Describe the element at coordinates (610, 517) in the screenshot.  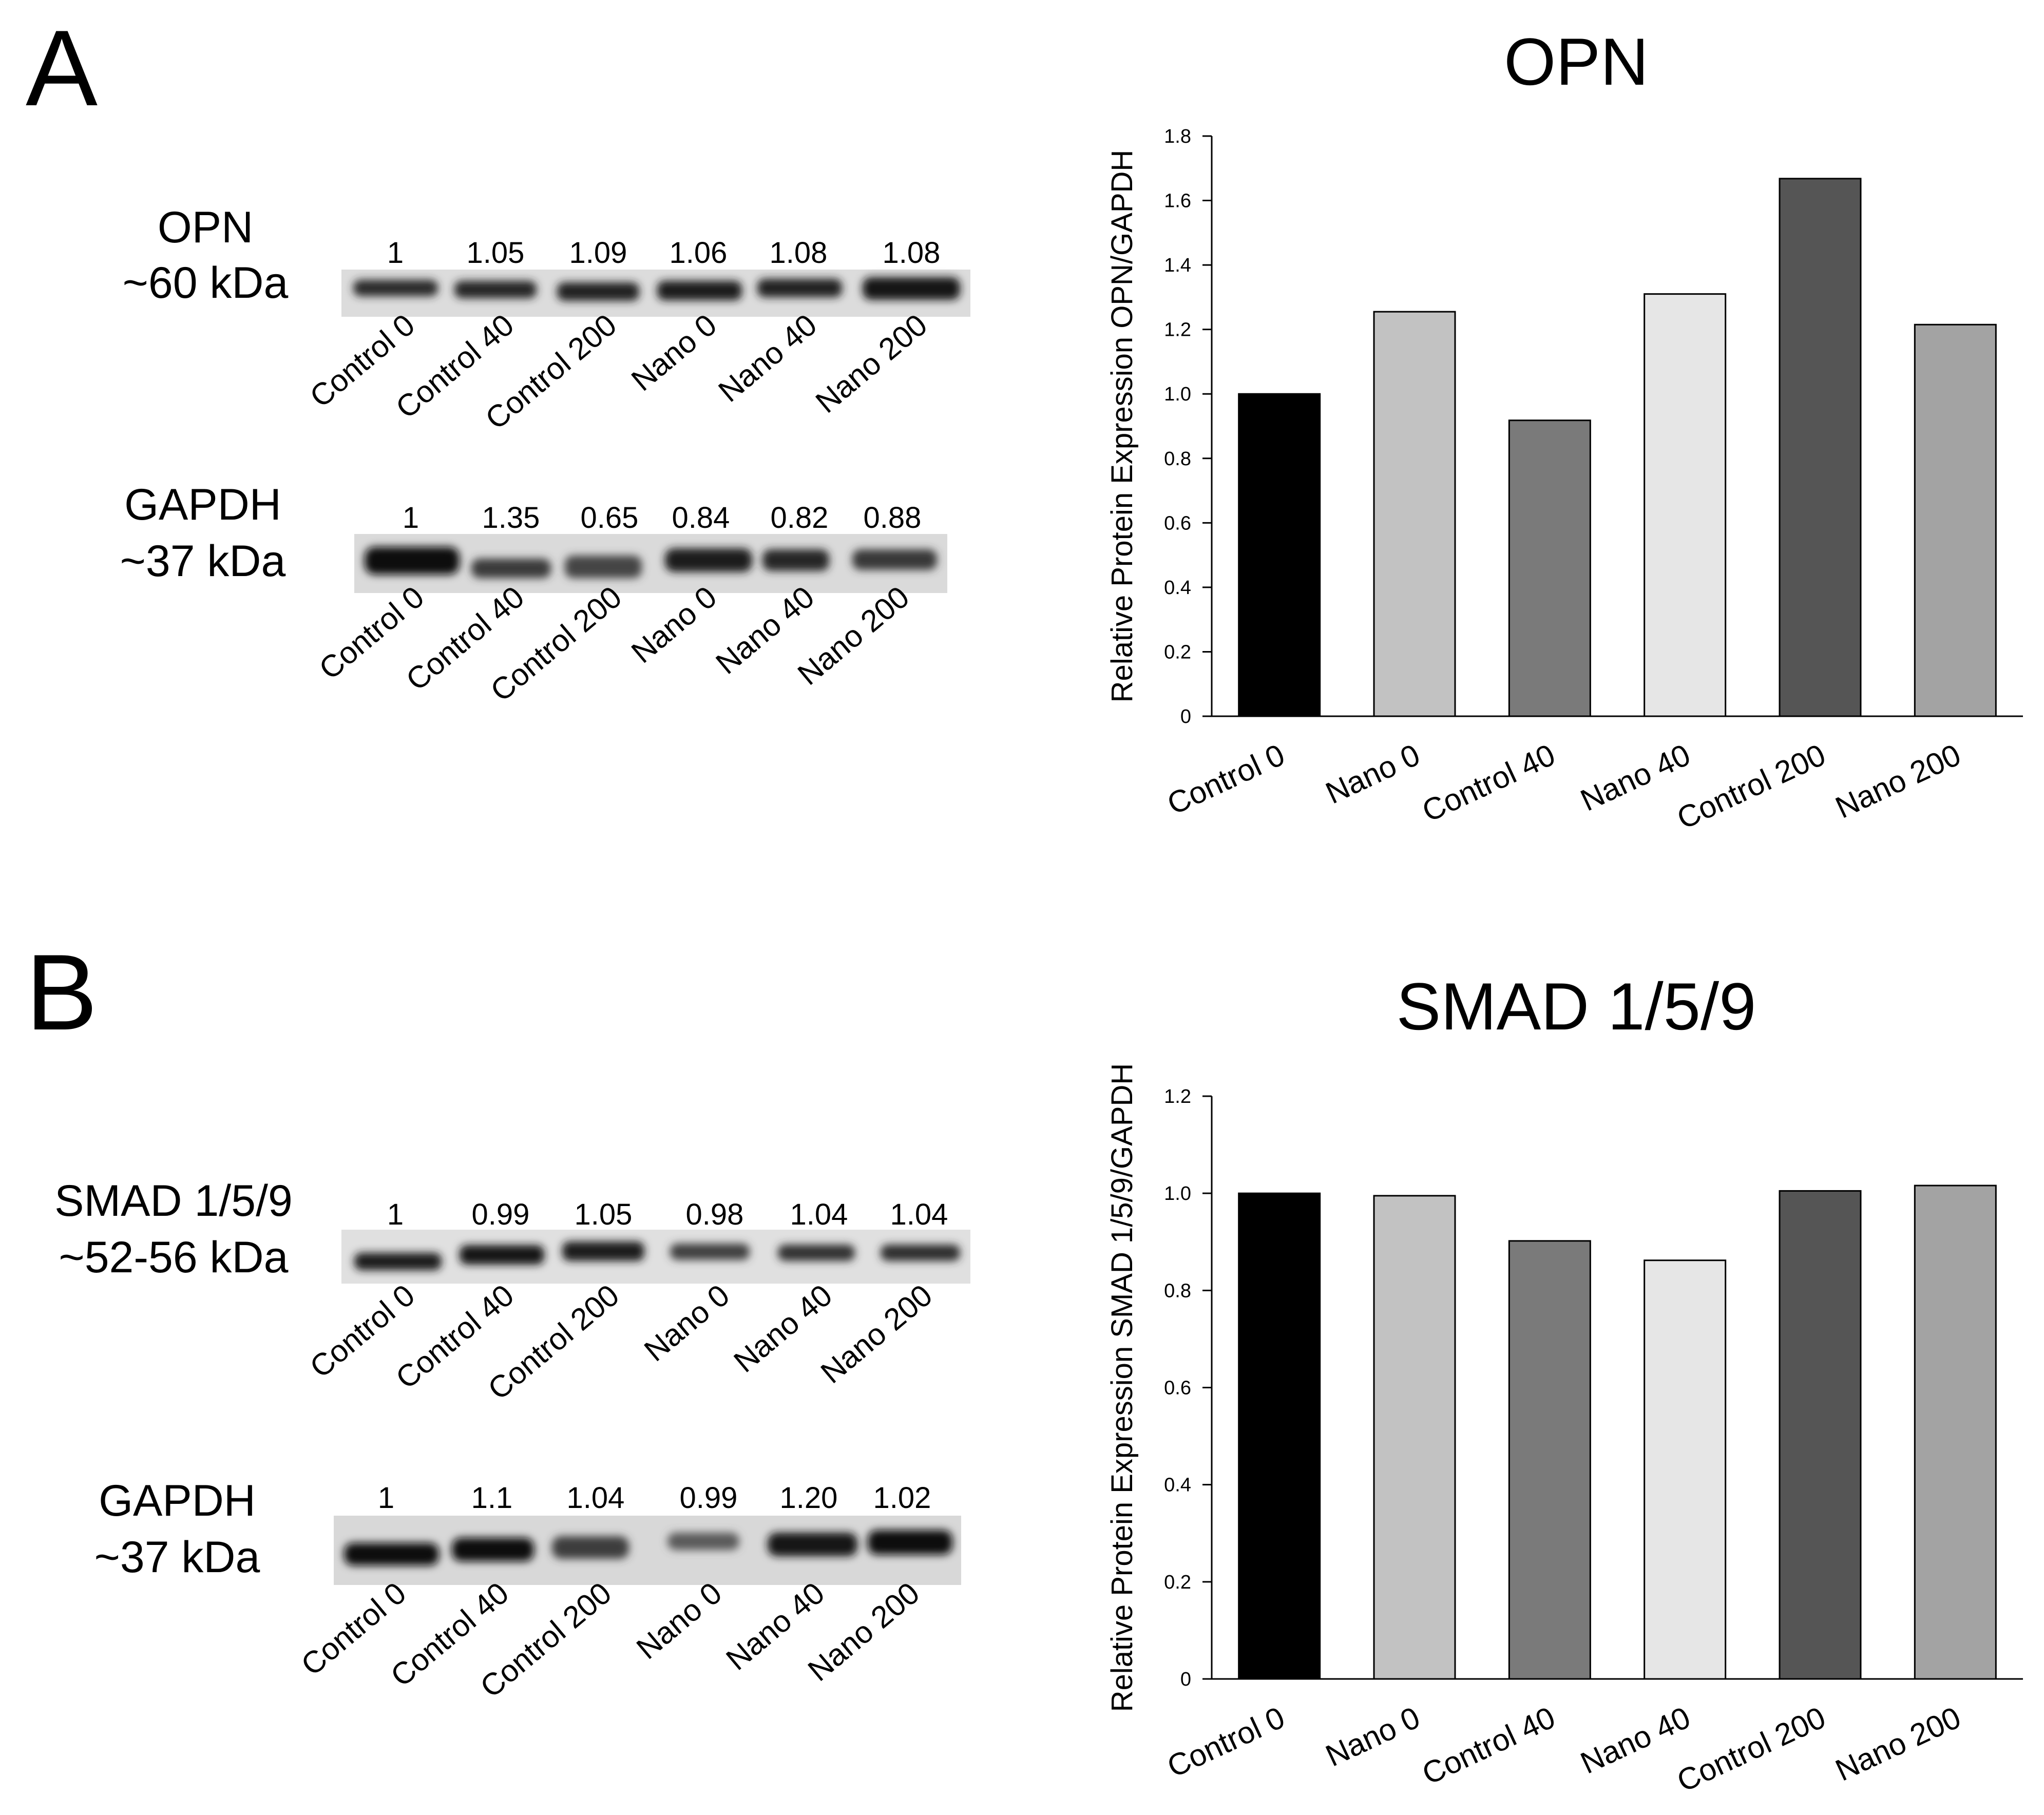
I see `quant-value: 0.65` at that location.